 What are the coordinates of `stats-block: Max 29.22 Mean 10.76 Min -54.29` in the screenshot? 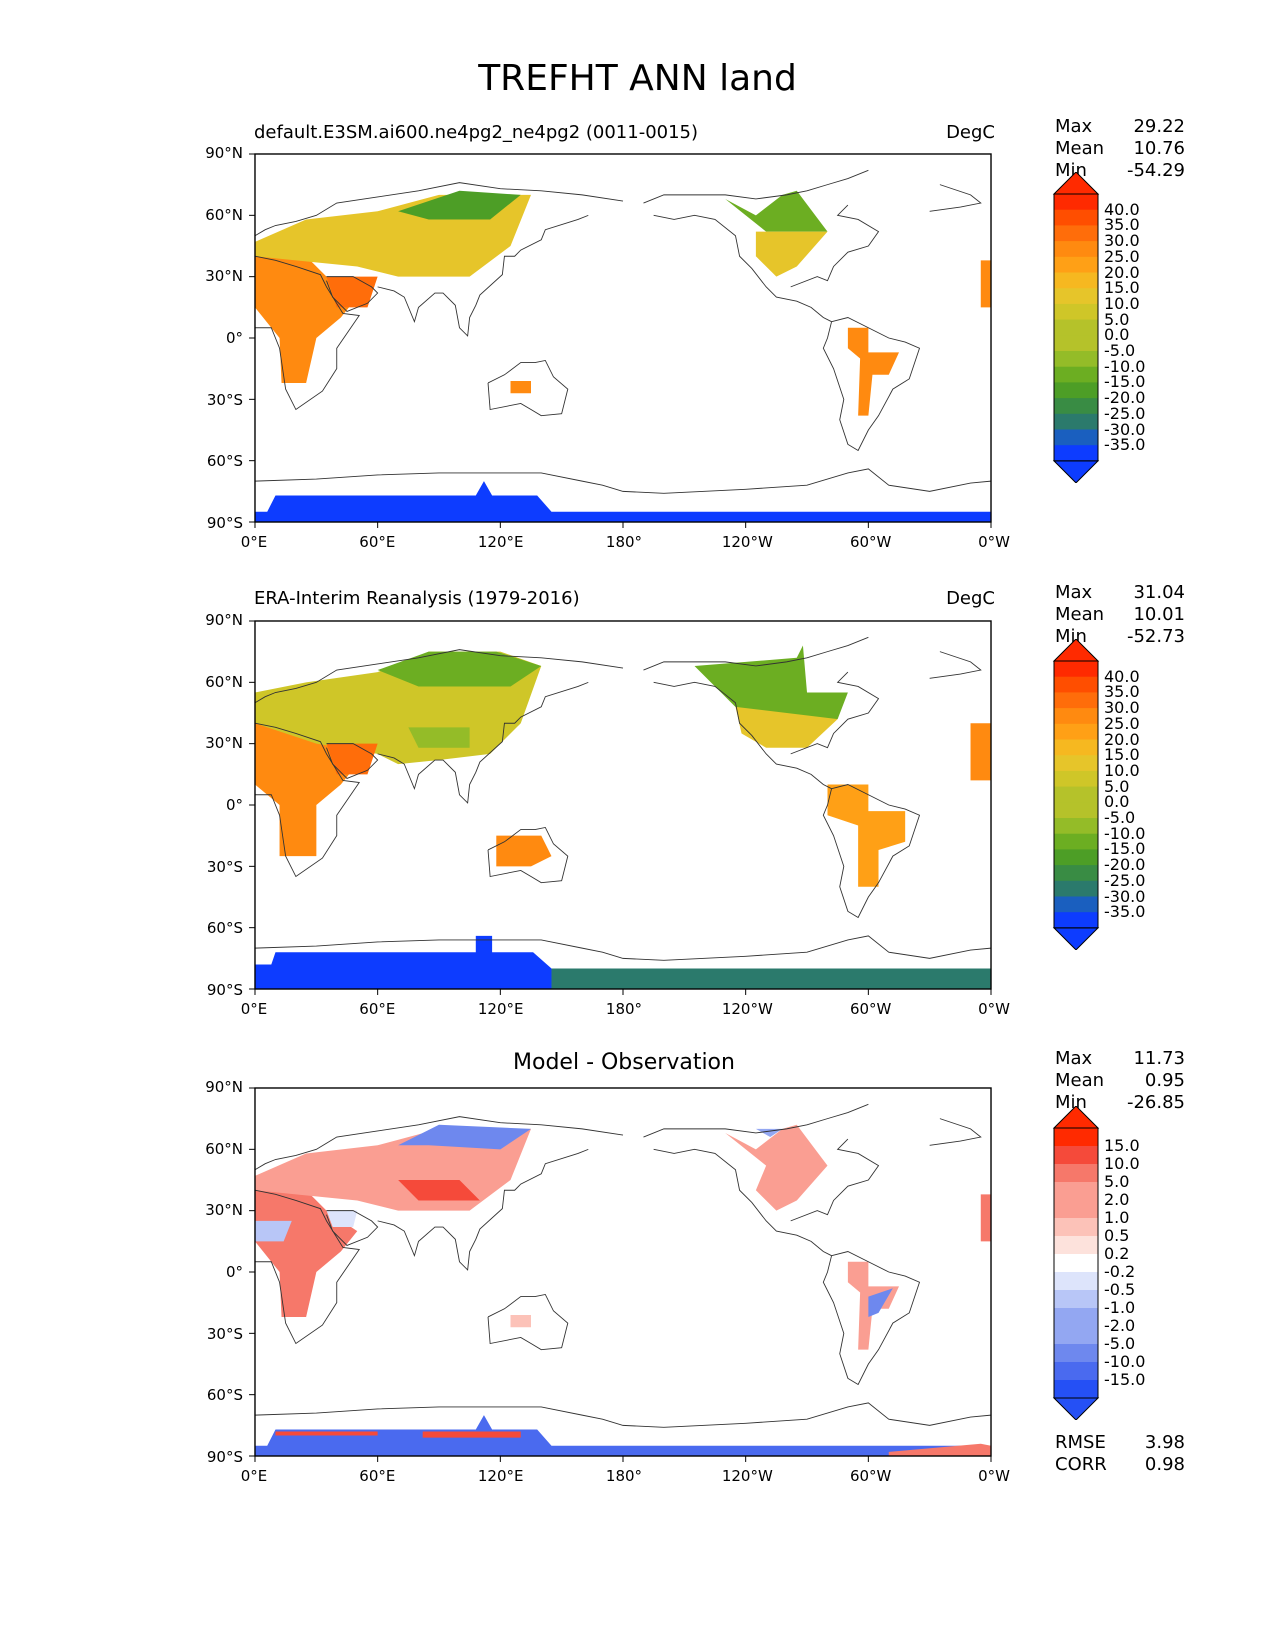 It's located at (1120, 149).